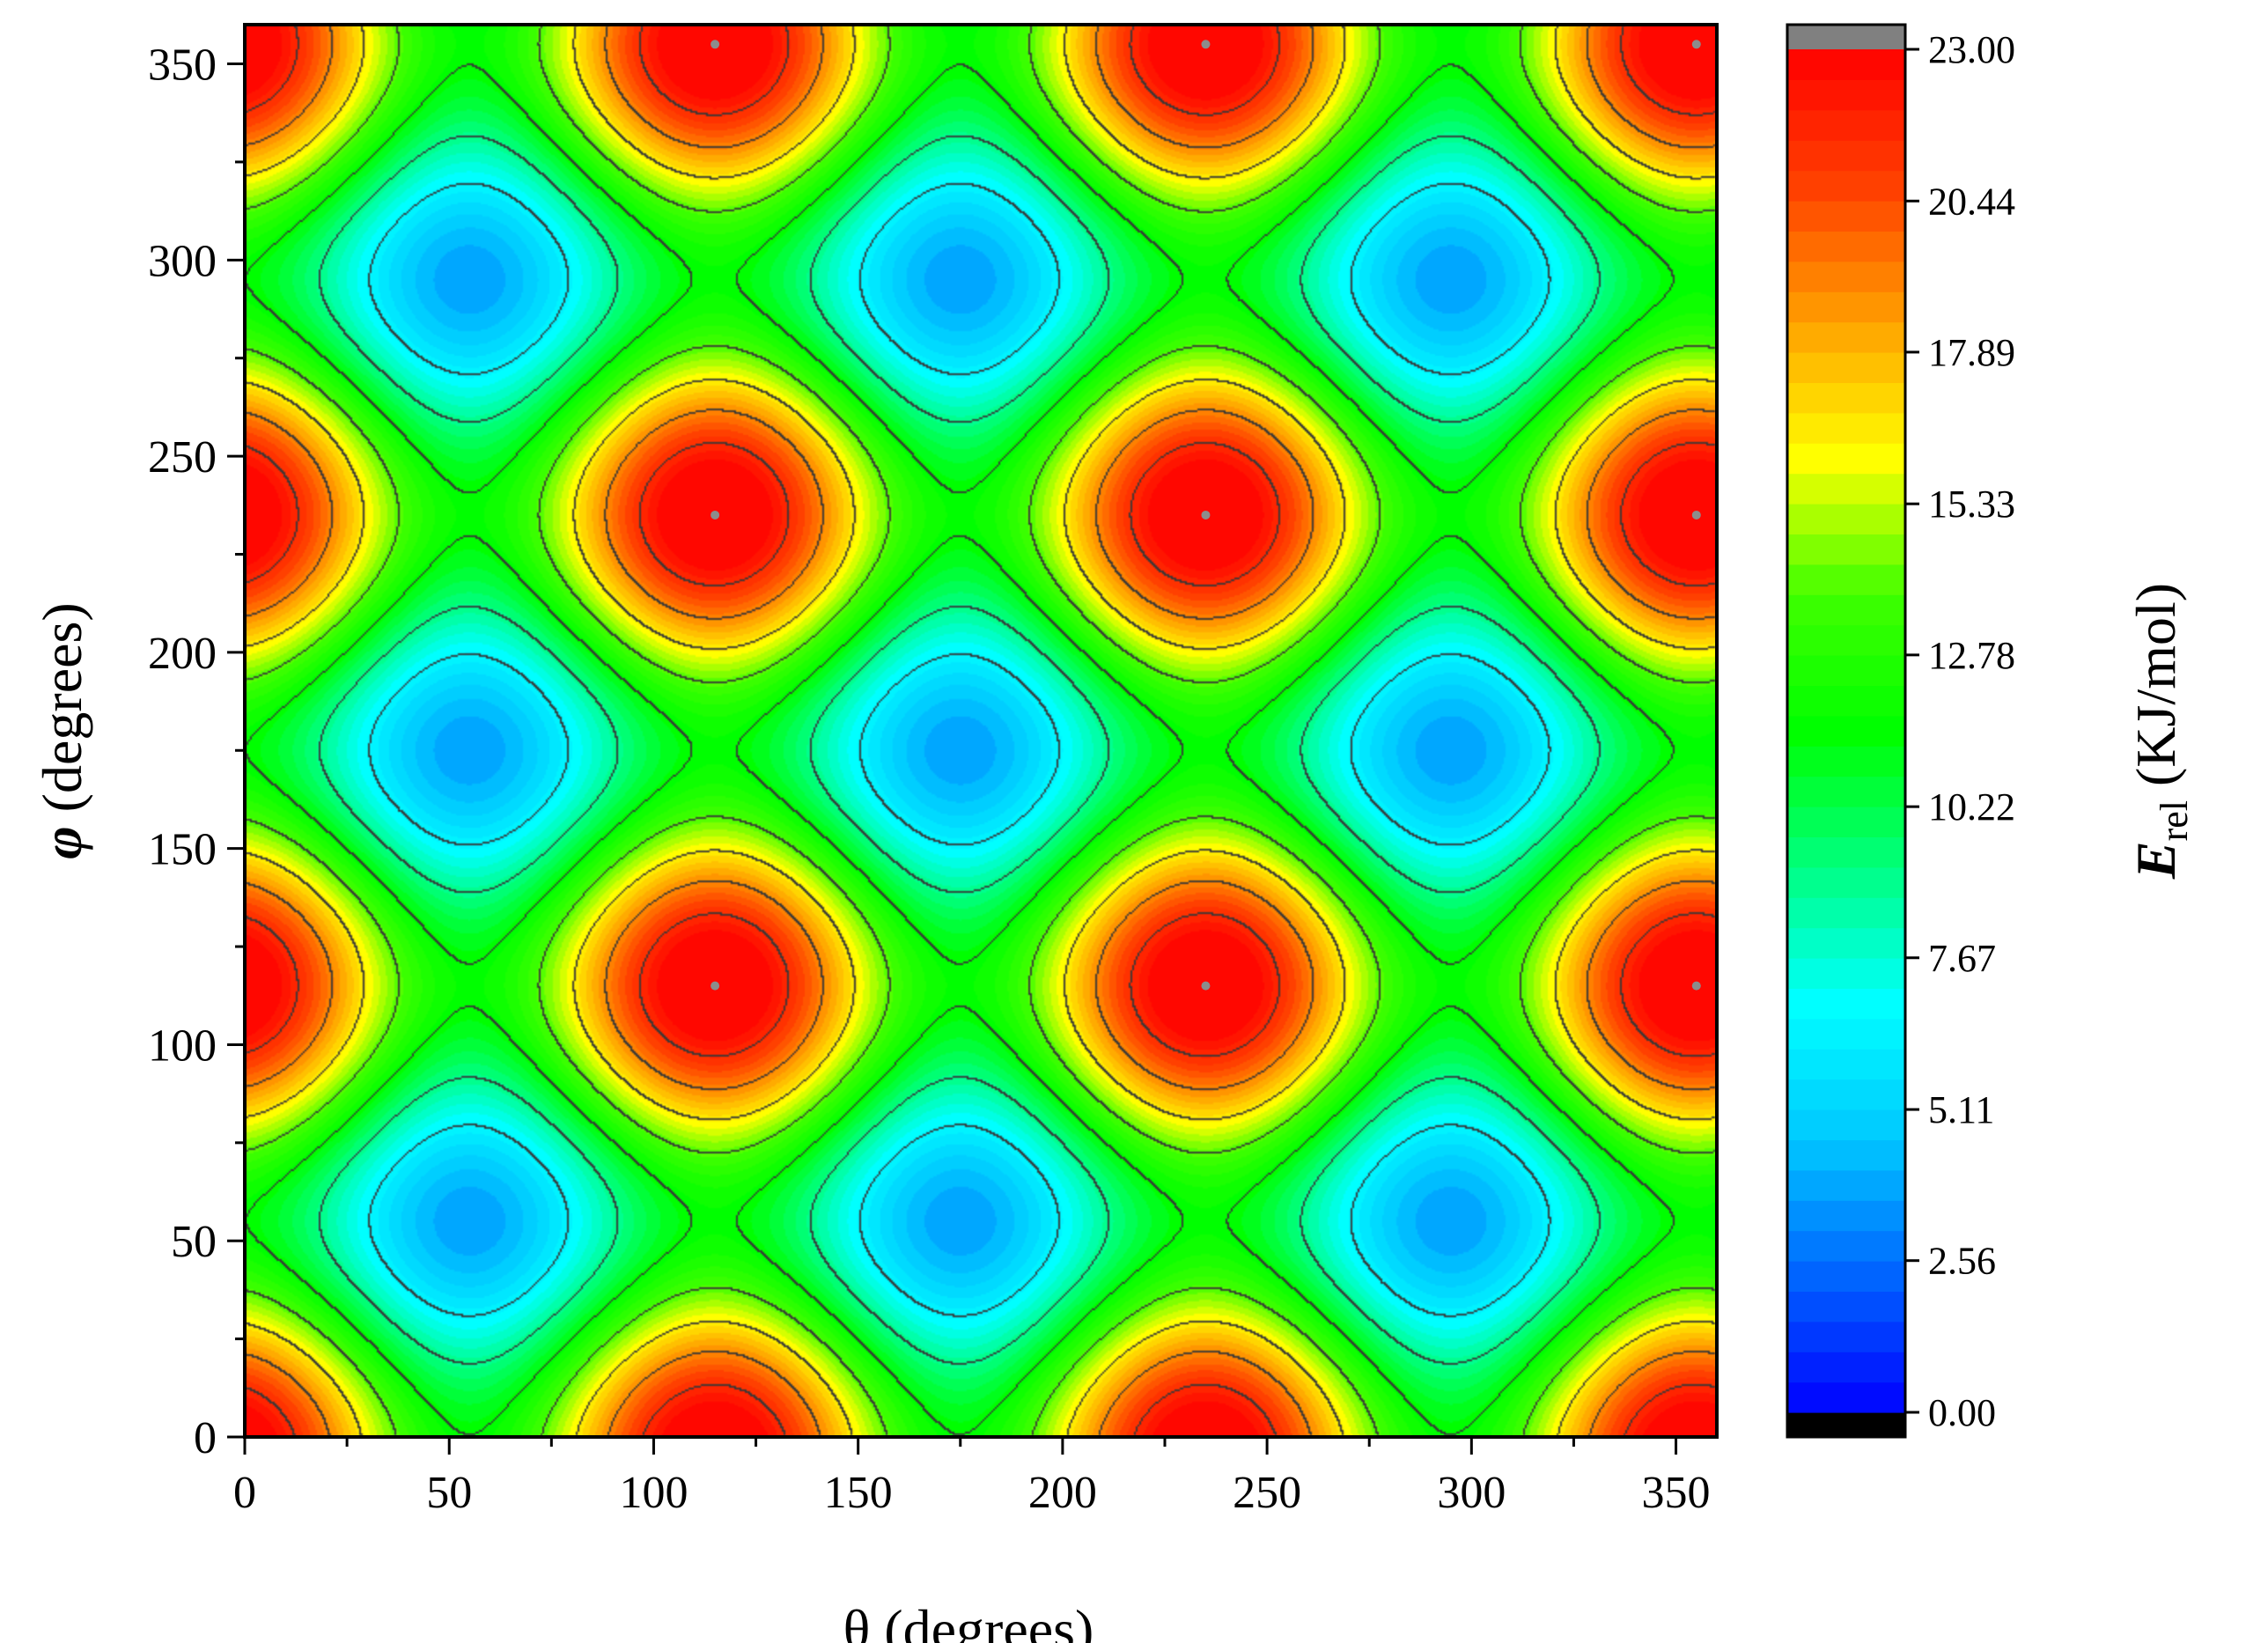 The image size is (2268, 1643). Describe the element at coordinates (2174, 820) in the screenshot. I see `colorbar-title-subscript: rel` at that location.